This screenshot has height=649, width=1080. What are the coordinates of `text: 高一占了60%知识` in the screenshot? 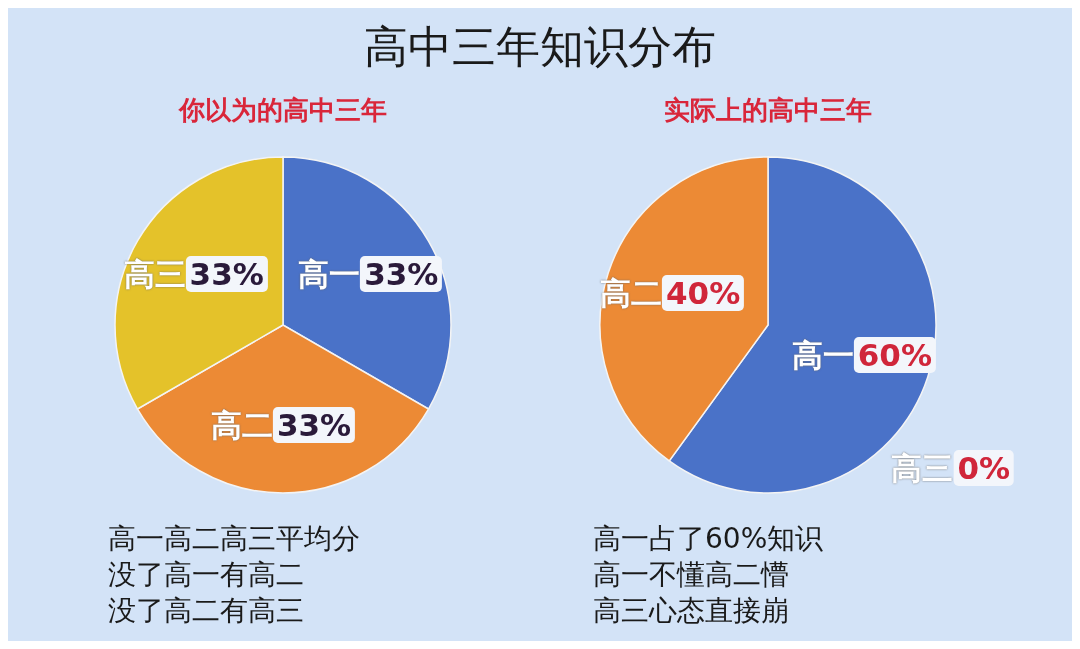 It's located at (708, 539).